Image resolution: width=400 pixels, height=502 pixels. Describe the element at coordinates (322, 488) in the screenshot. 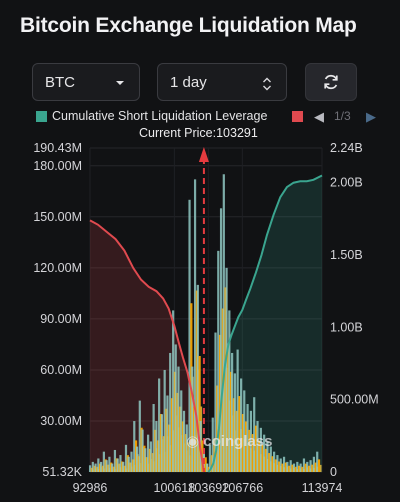

I see `x-tick-label: 113974` at that location.